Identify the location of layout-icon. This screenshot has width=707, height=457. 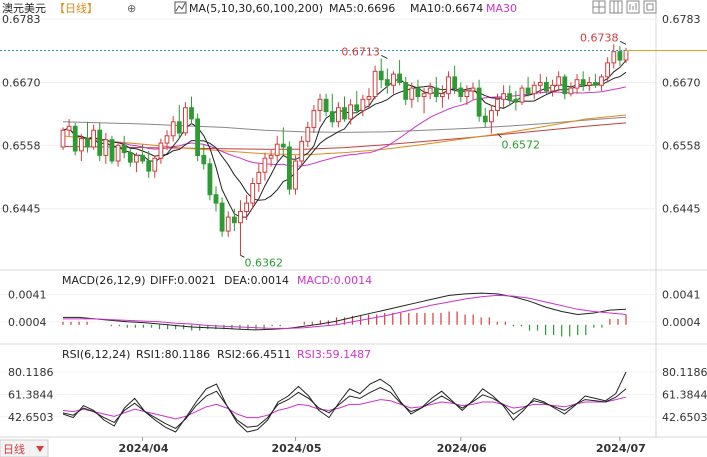
(616, 7).